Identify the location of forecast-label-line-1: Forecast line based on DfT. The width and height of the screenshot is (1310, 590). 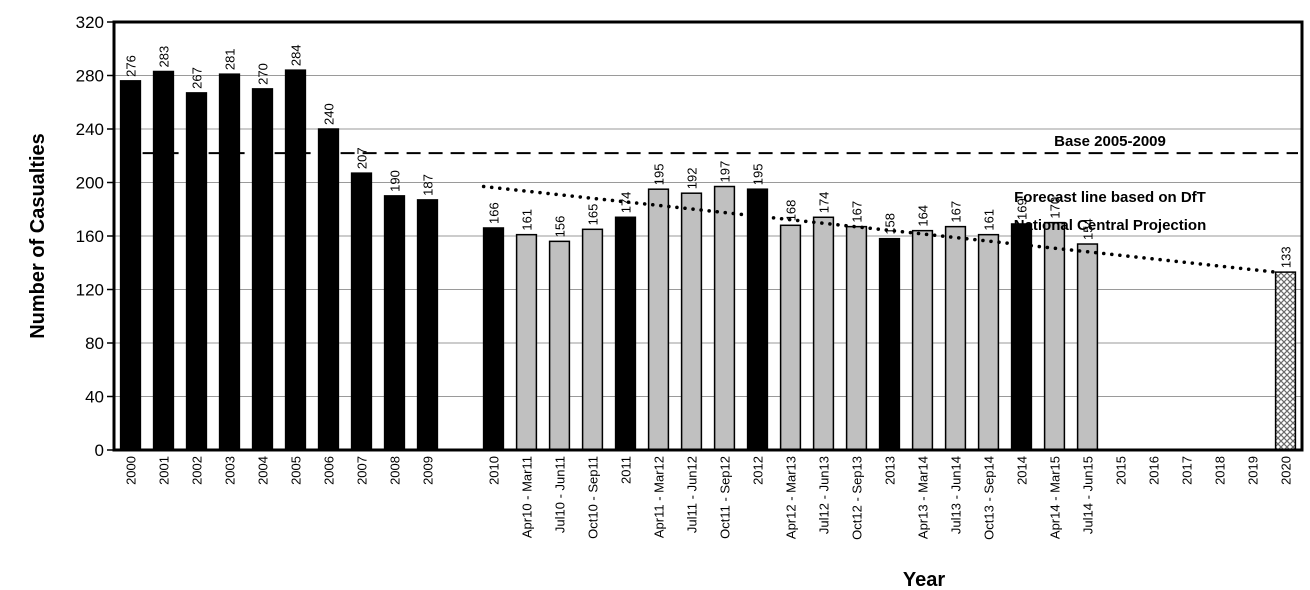
(1110, 197).